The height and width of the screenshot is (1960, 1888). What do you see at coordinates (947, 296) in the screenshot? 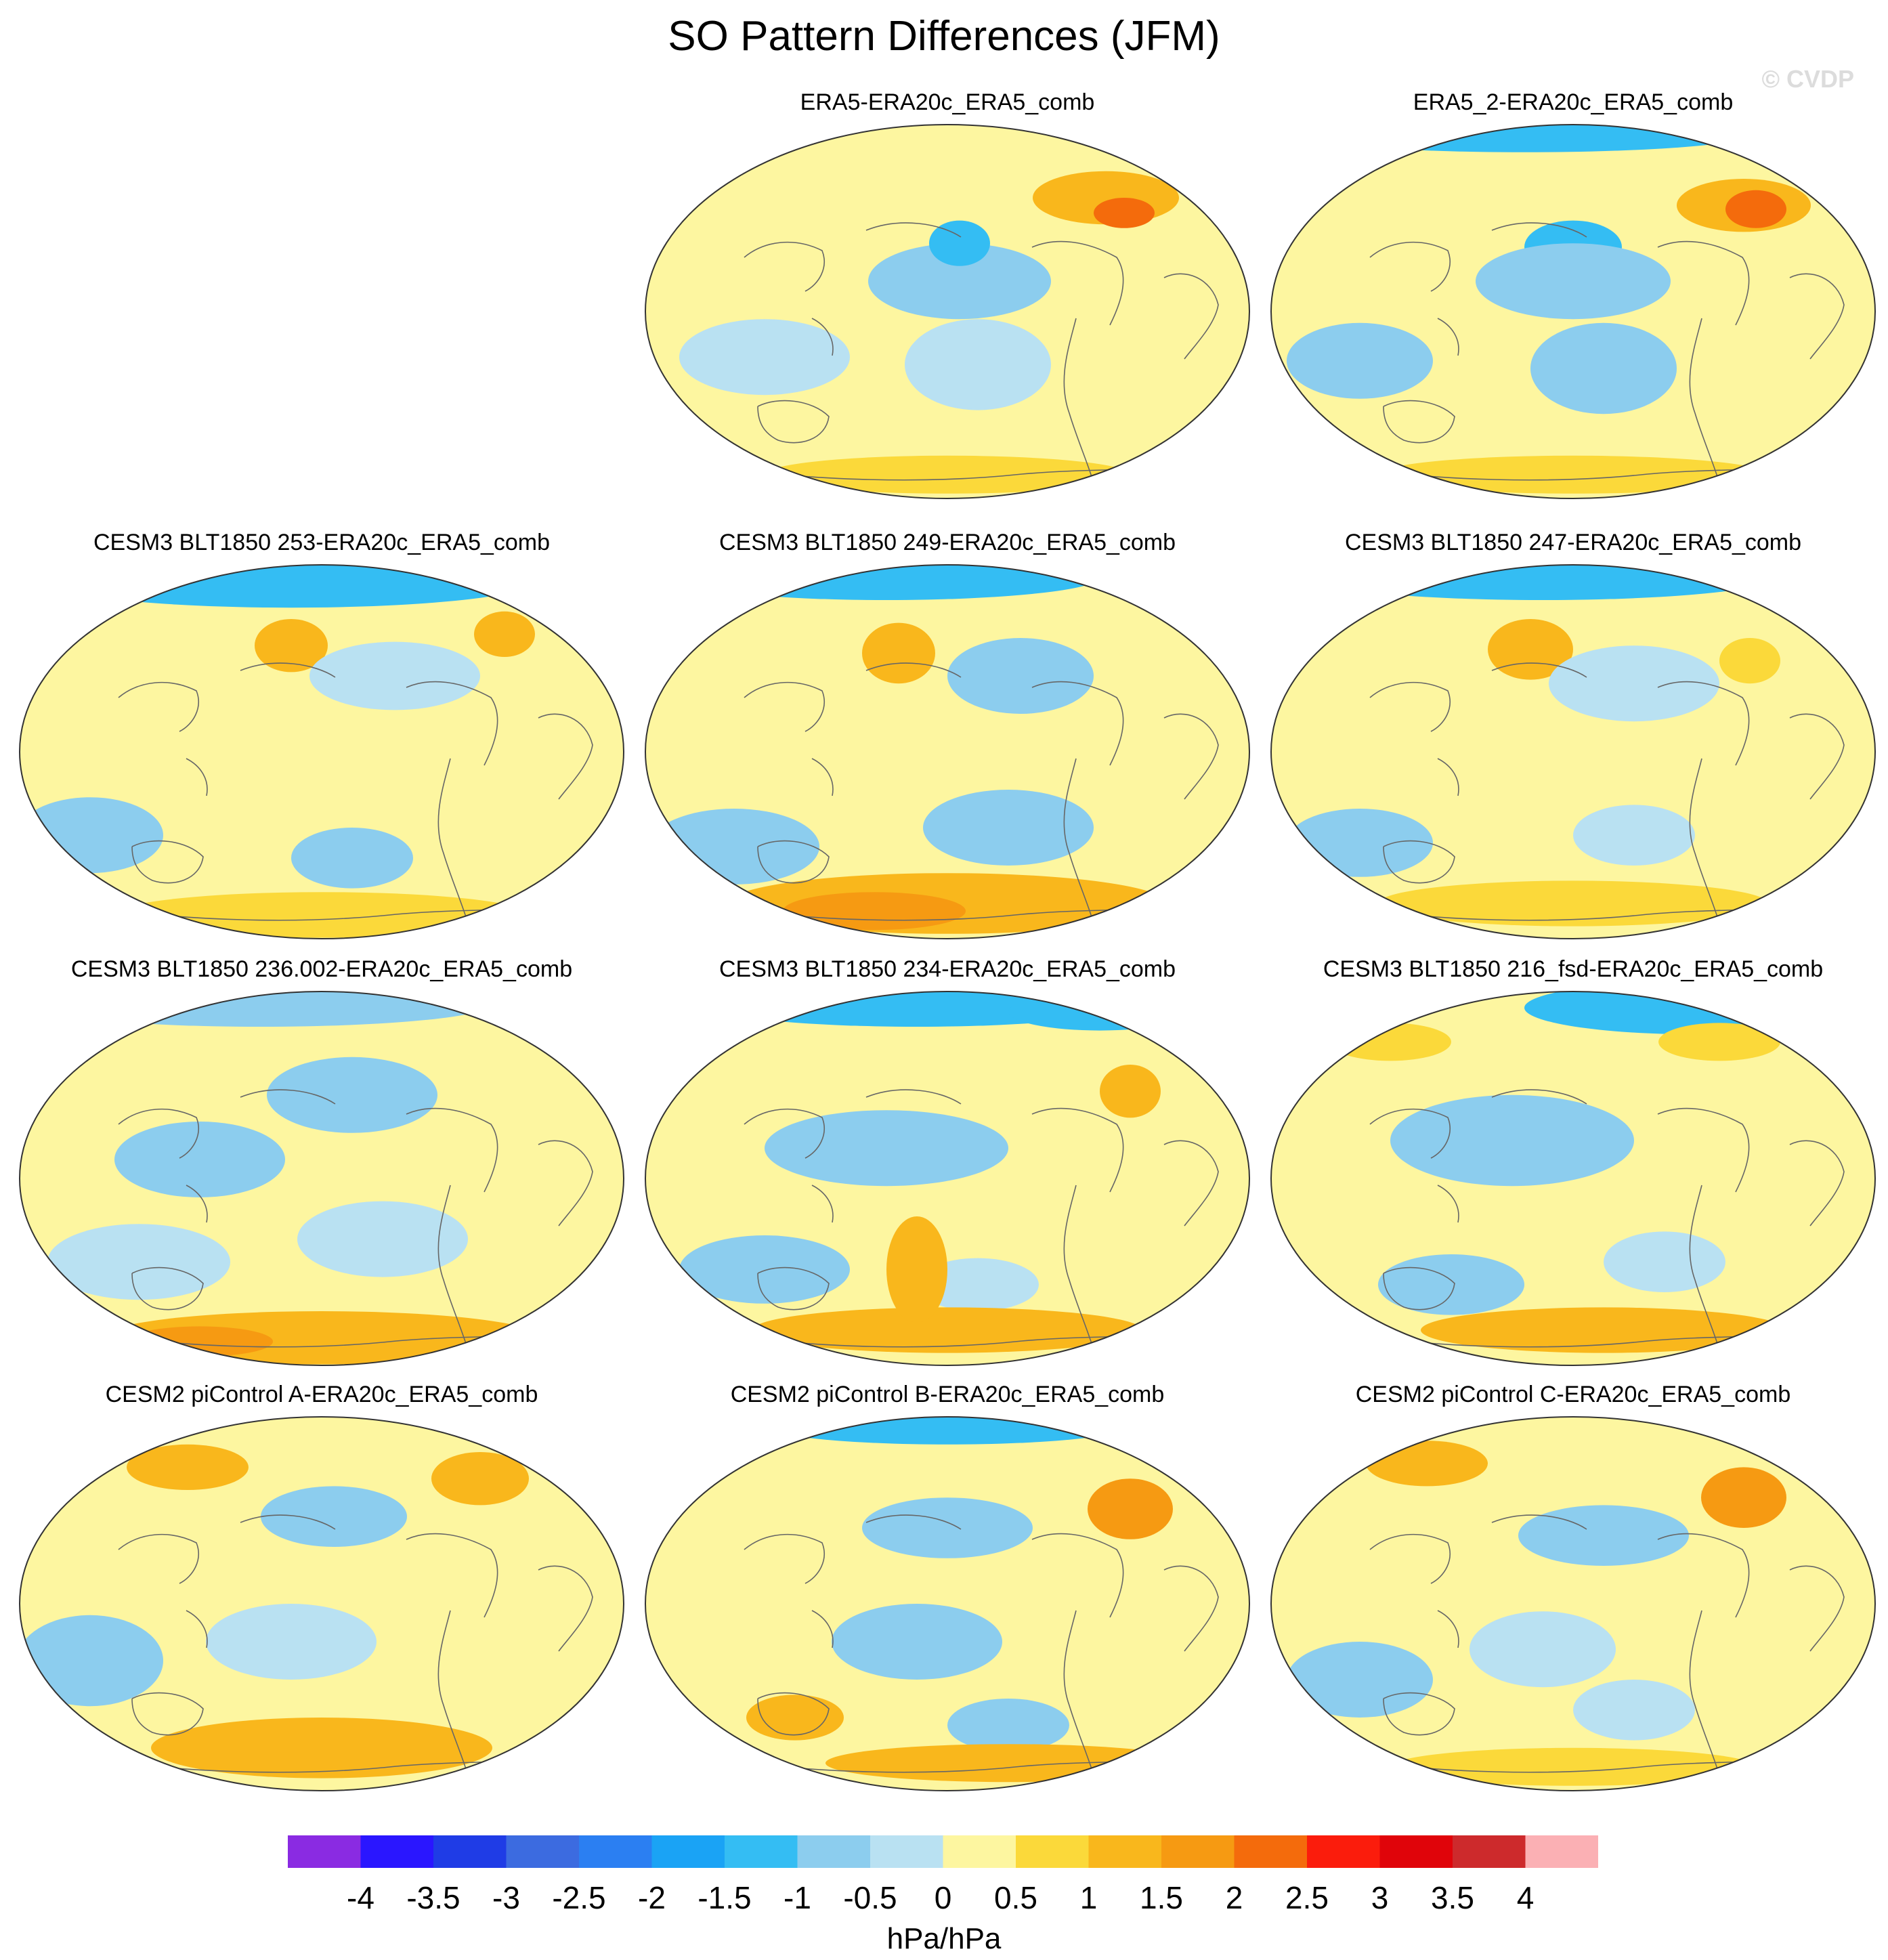
I see `map-panel: ERA5-ERA20c_ERA5_comb` at bounding box center [947, 296].